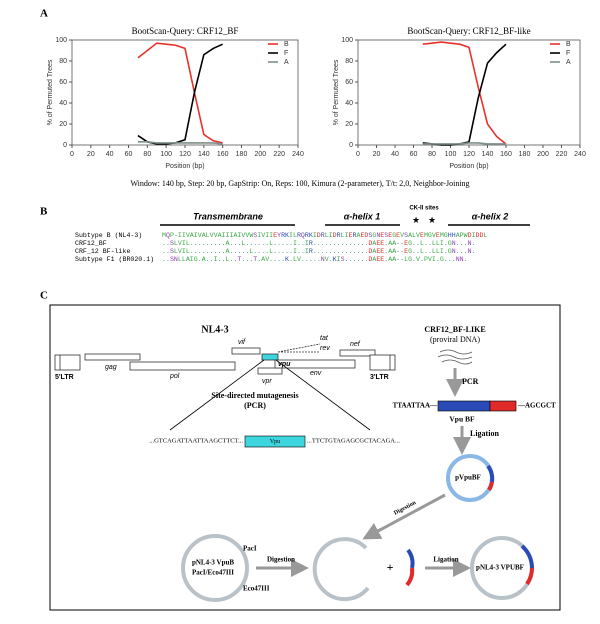  Describe the element at coordinates (415, 406) in the screenshot. I see `sequence: TTAATTAA—` at that location.